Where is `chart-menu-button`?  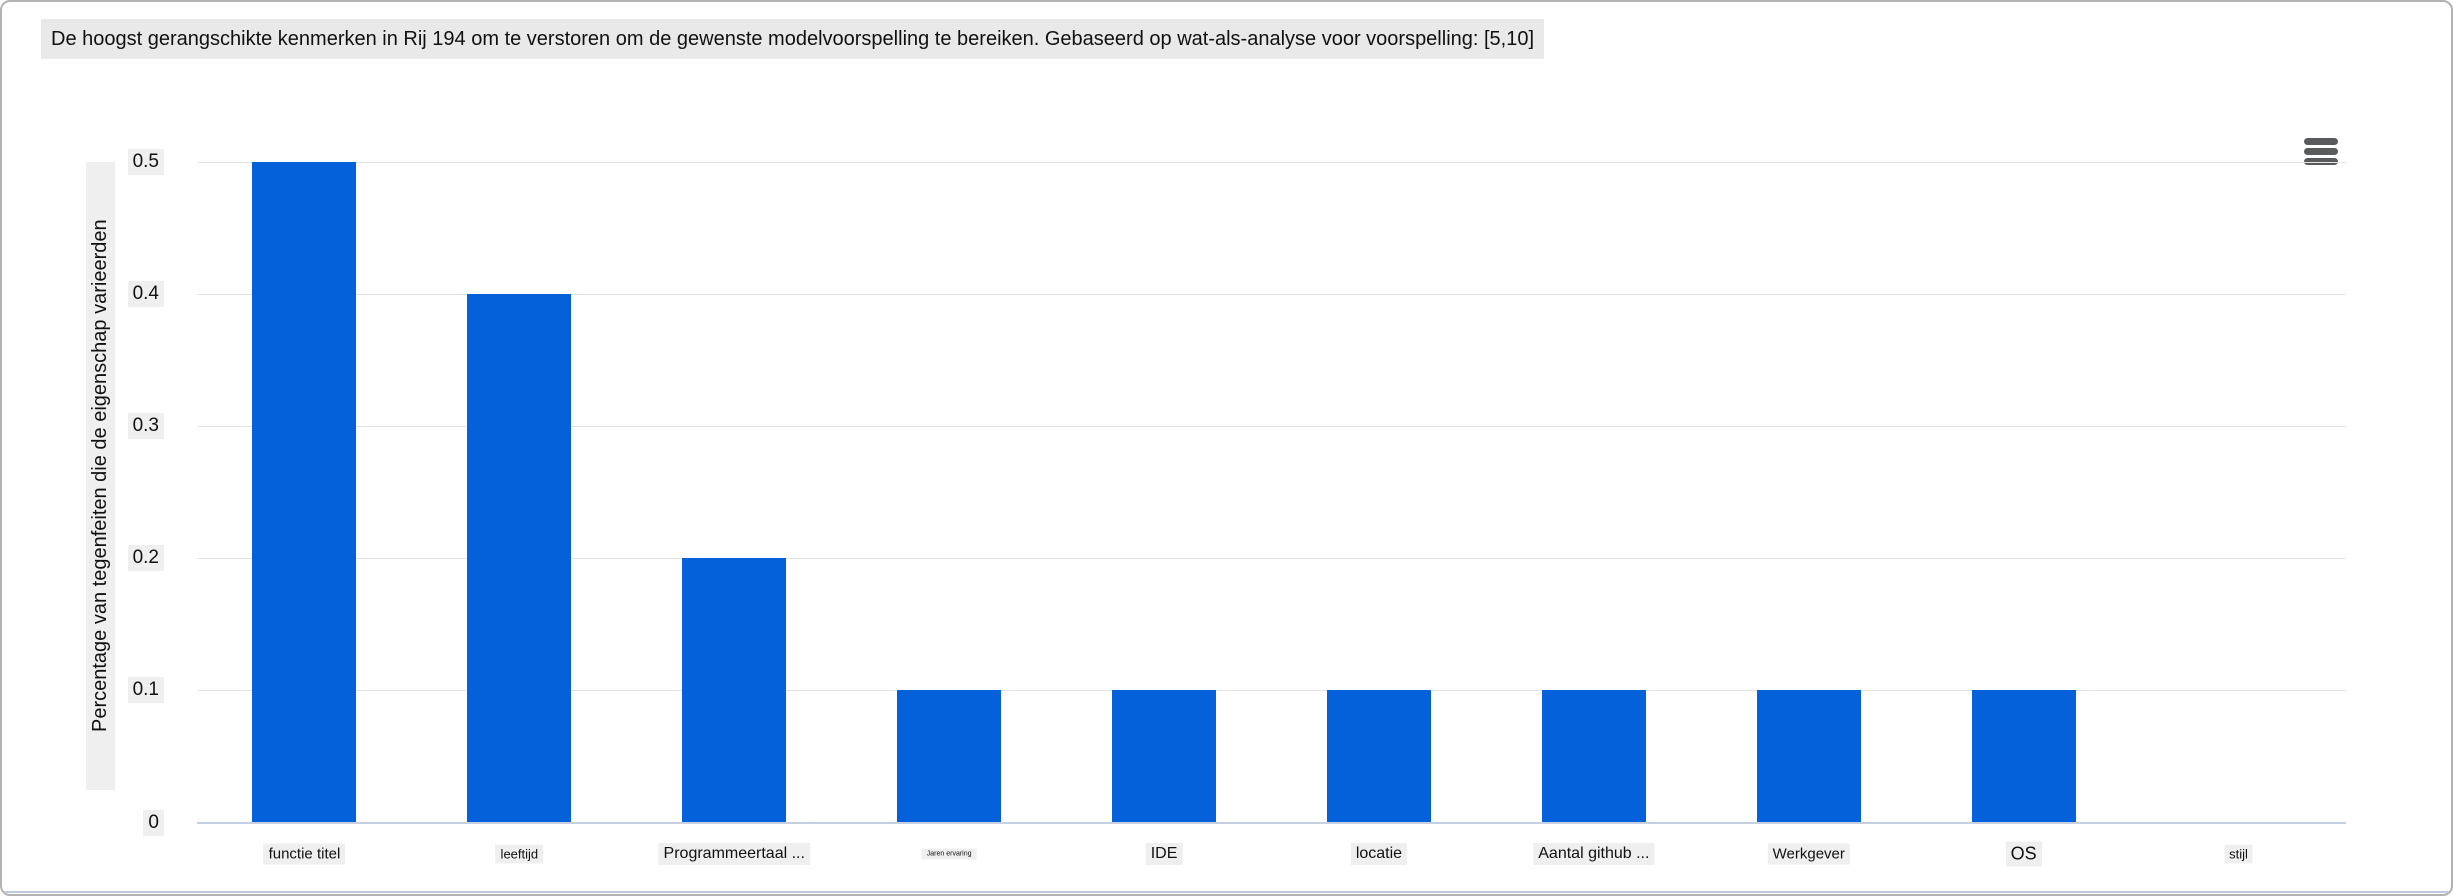
chart-menu-button is located at coordinates (2321, 151).